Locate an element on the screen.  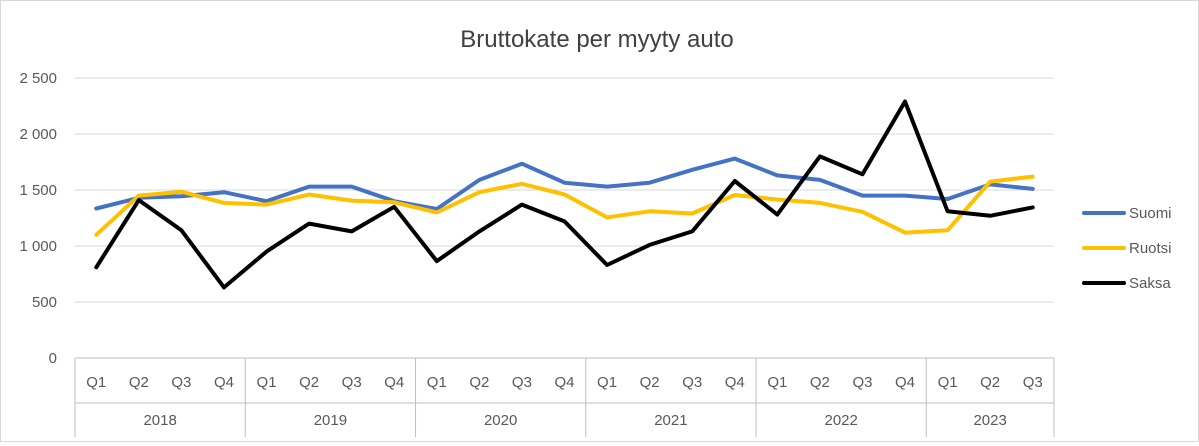
series-line-ruotsi is located at coordinates (564, 205).